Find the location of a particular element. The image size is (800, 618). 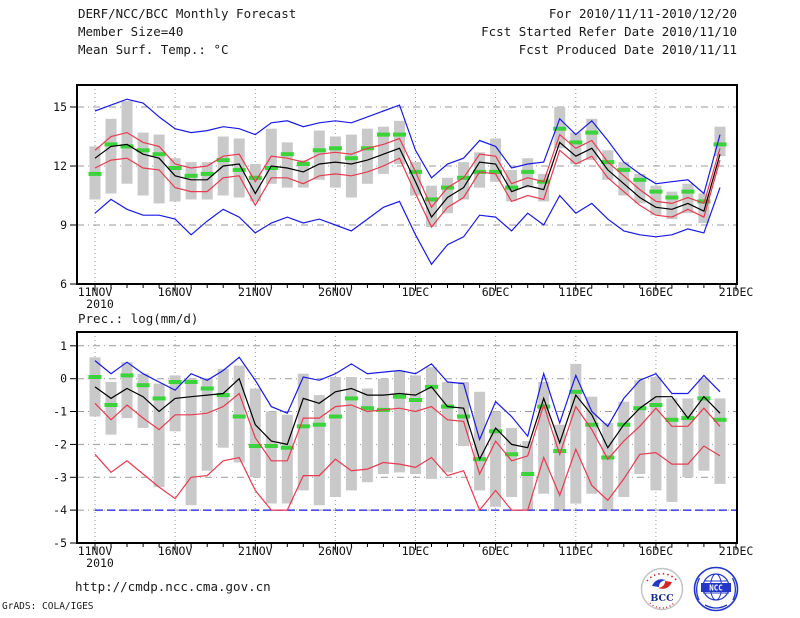

obs-dashes is located at coordinates (407, 424).